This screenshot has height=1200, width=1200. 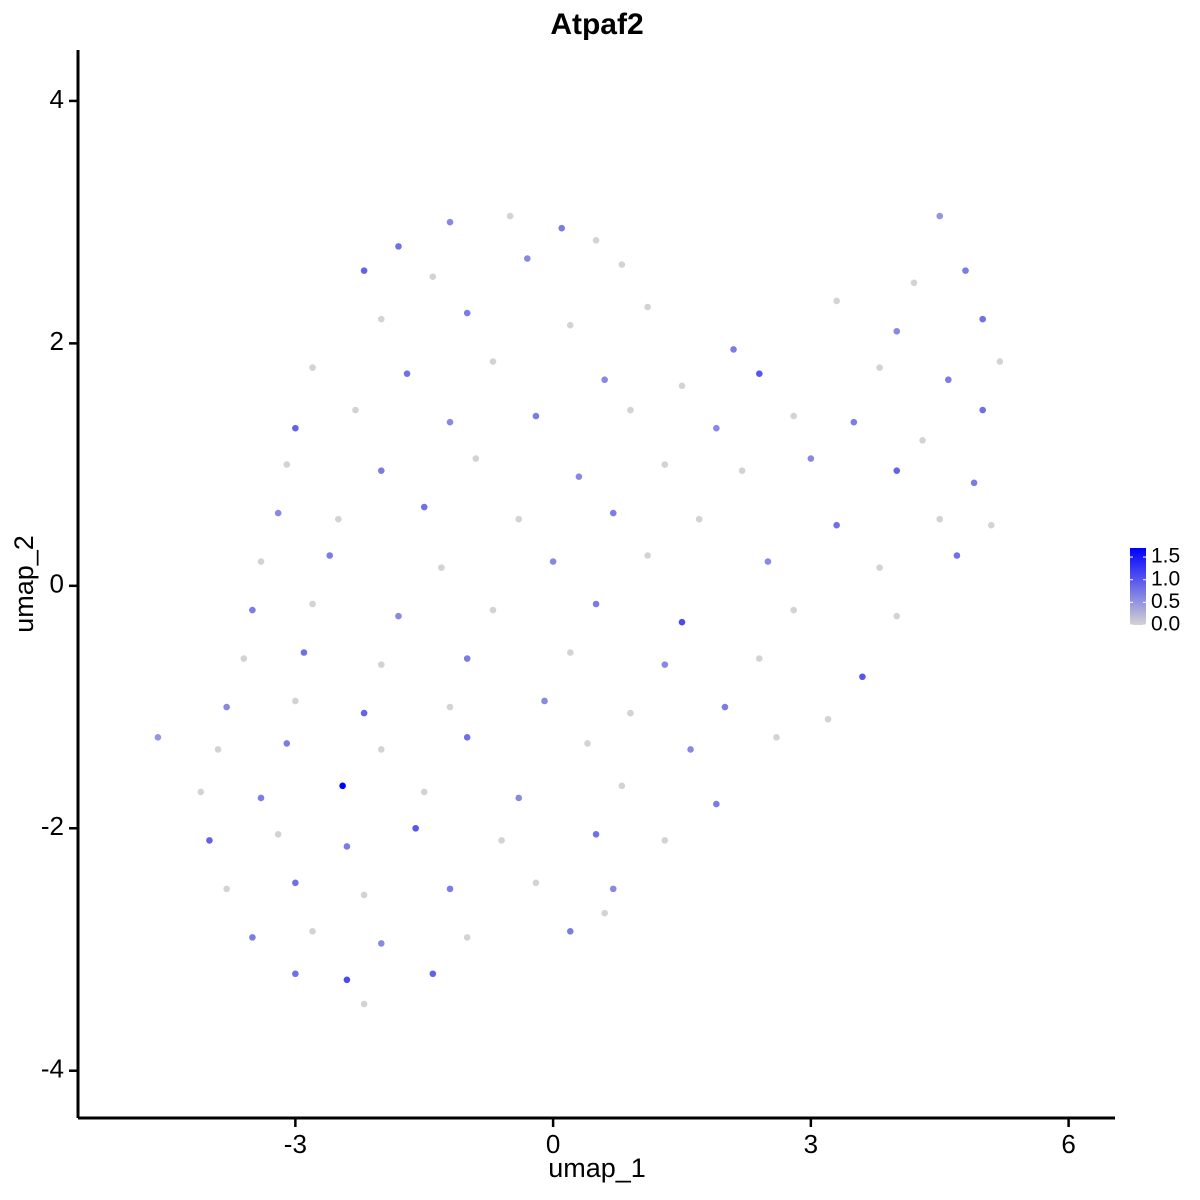 I want to click on colorbar-label: 0.0, so click(x=1165, y=624).